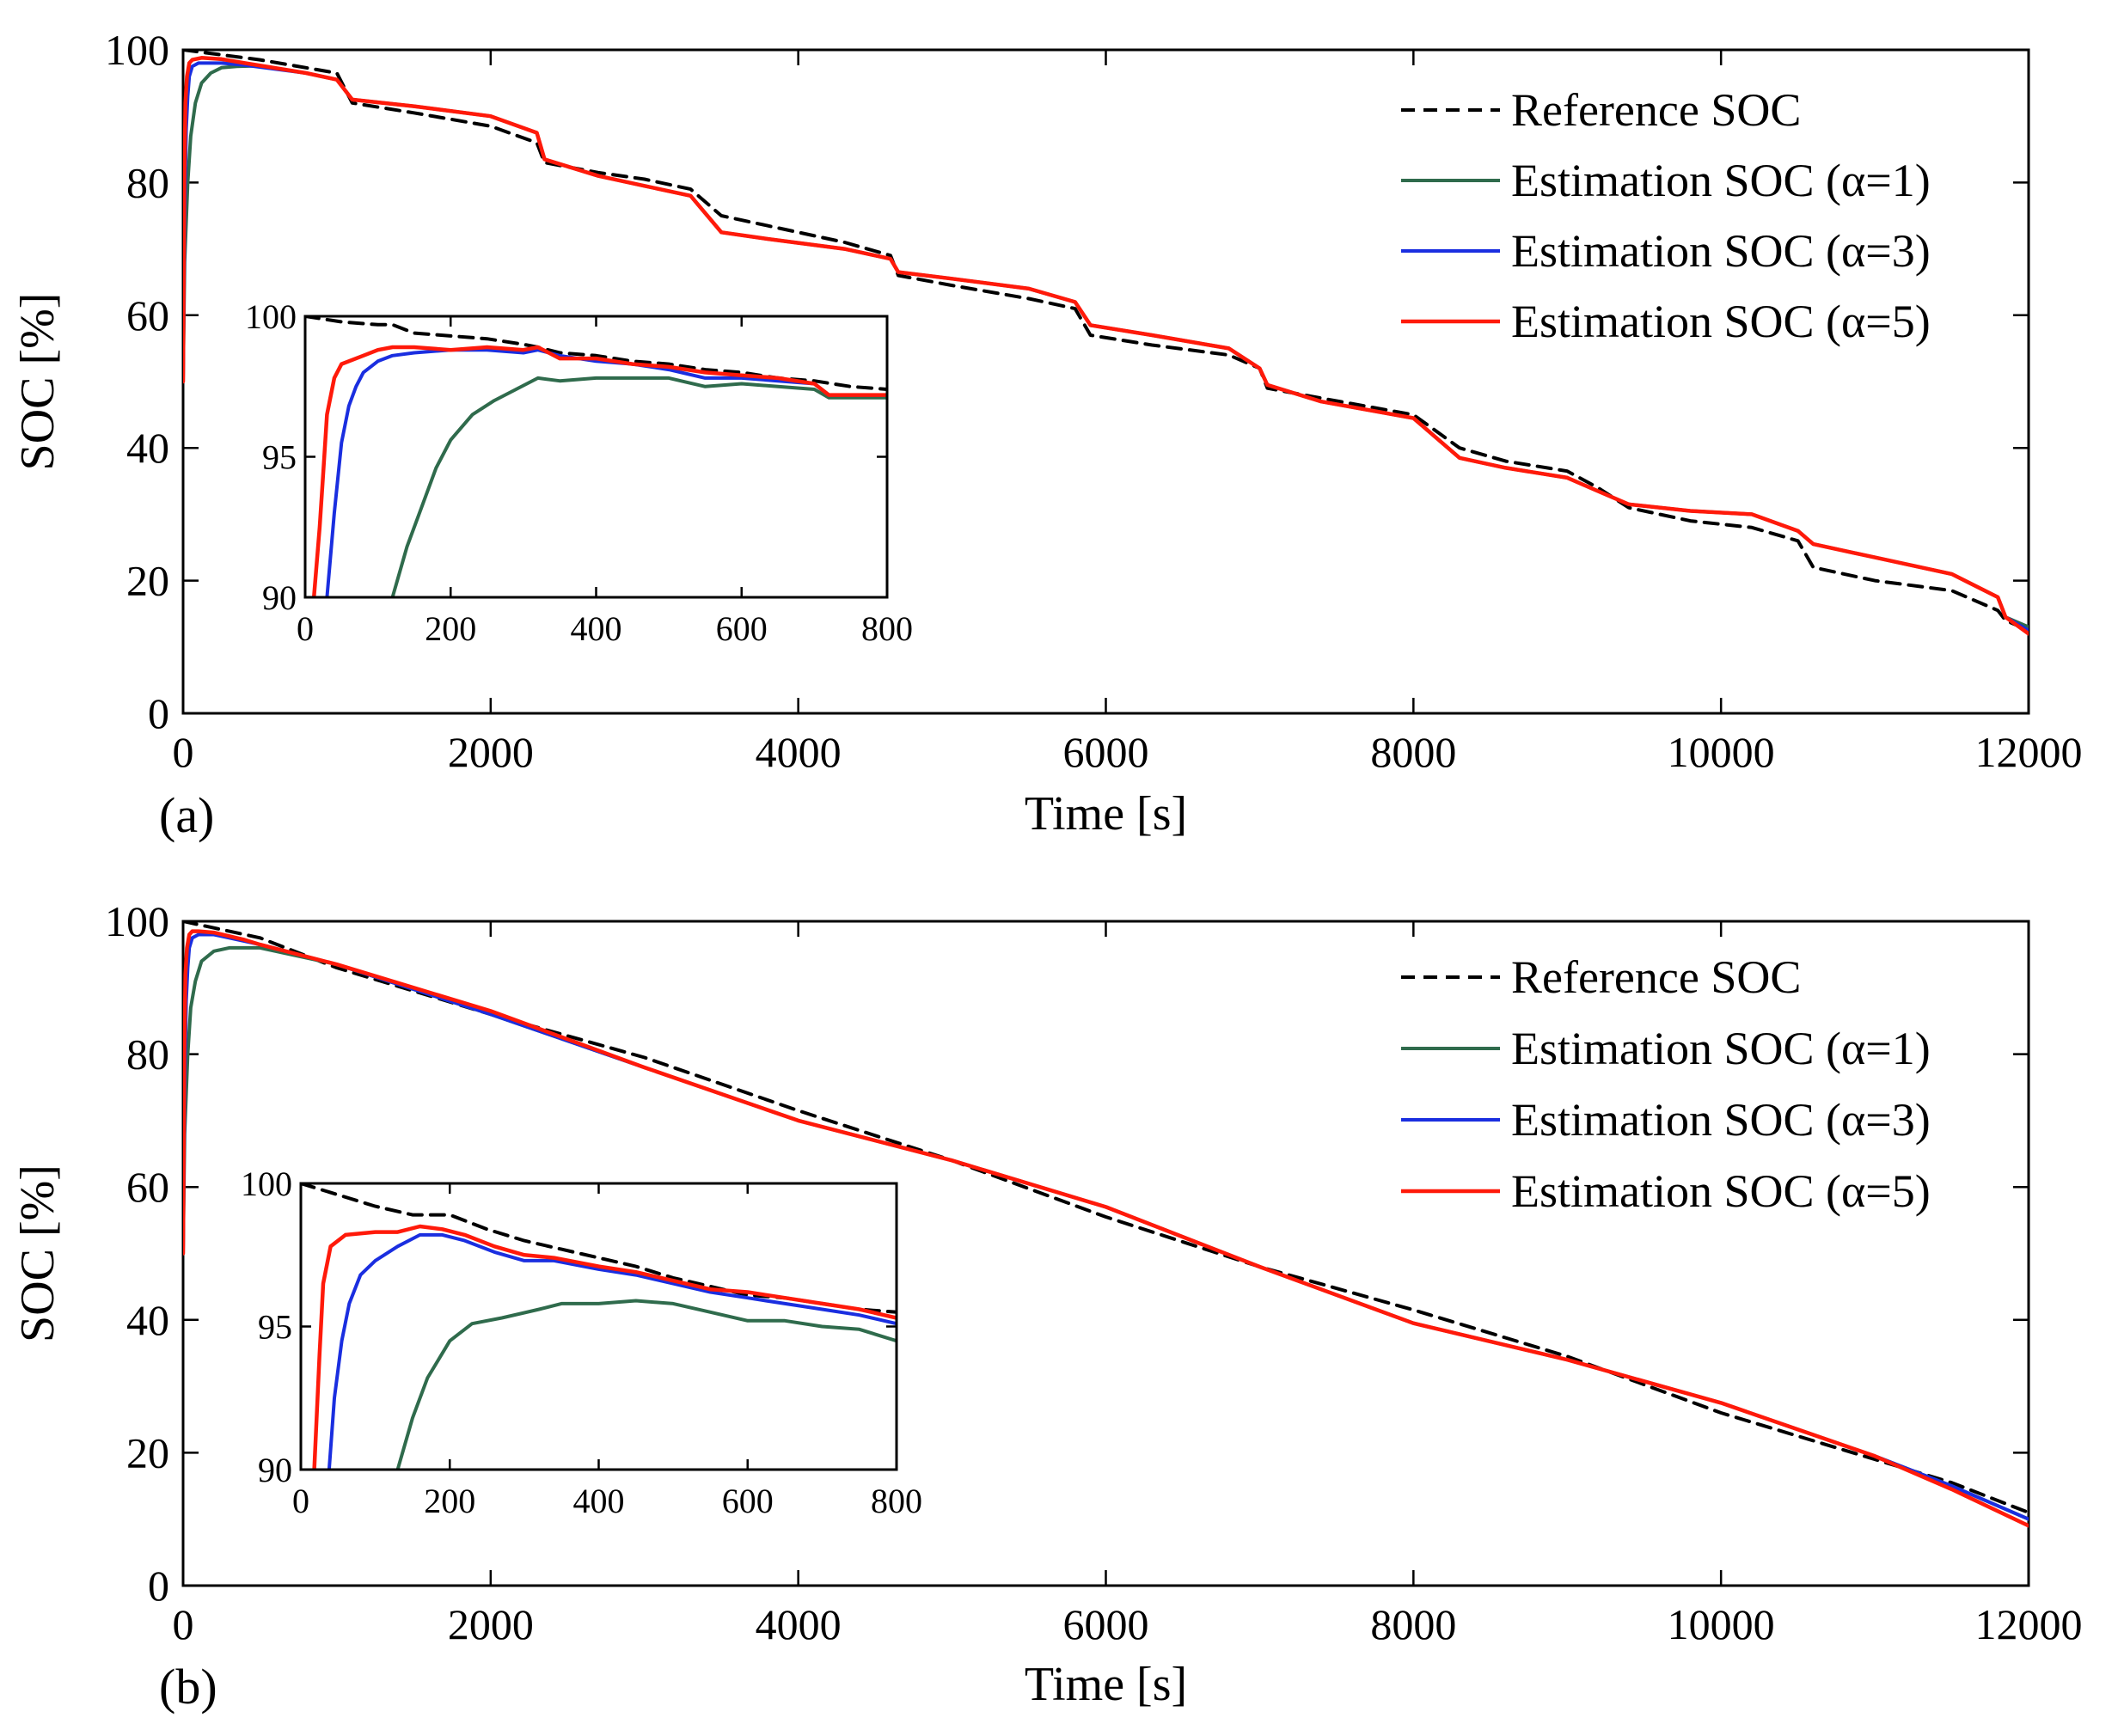 Image resolution: width=2118 pixels, height=1736 pixels. I want to click on panel-label: (a), so click(186, 815).